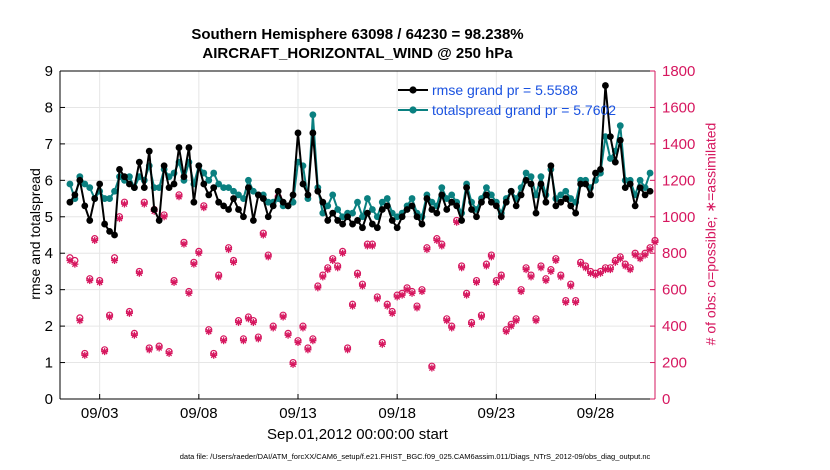 This screenshot has width=830, height=470. What do you see at coordinates (49, 290) in the screenshot?
I see `y-tick-label-left: 3` at bounding box center [49, 290].